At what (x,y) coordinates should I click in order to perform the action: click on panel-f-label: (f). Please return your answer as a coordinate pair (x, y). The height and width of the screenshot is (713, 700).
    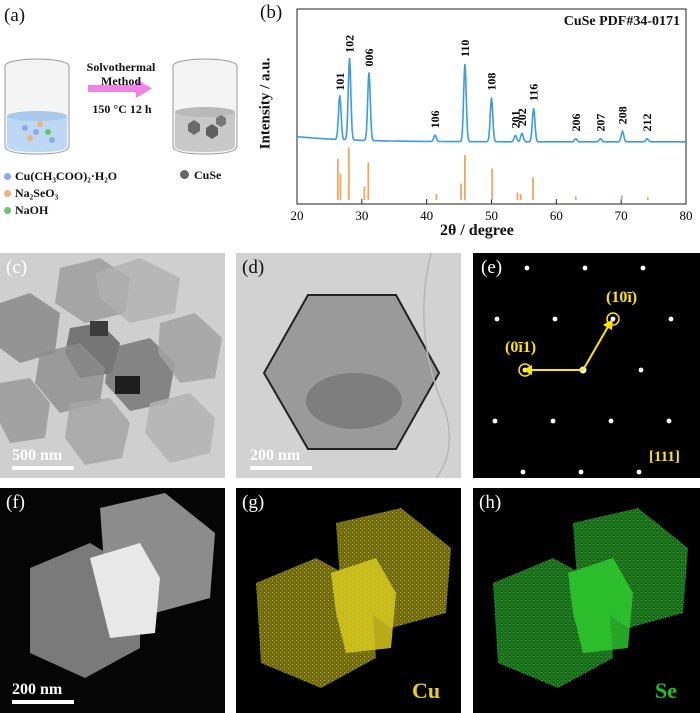
    Looking at the image, I should click on (15, 502).